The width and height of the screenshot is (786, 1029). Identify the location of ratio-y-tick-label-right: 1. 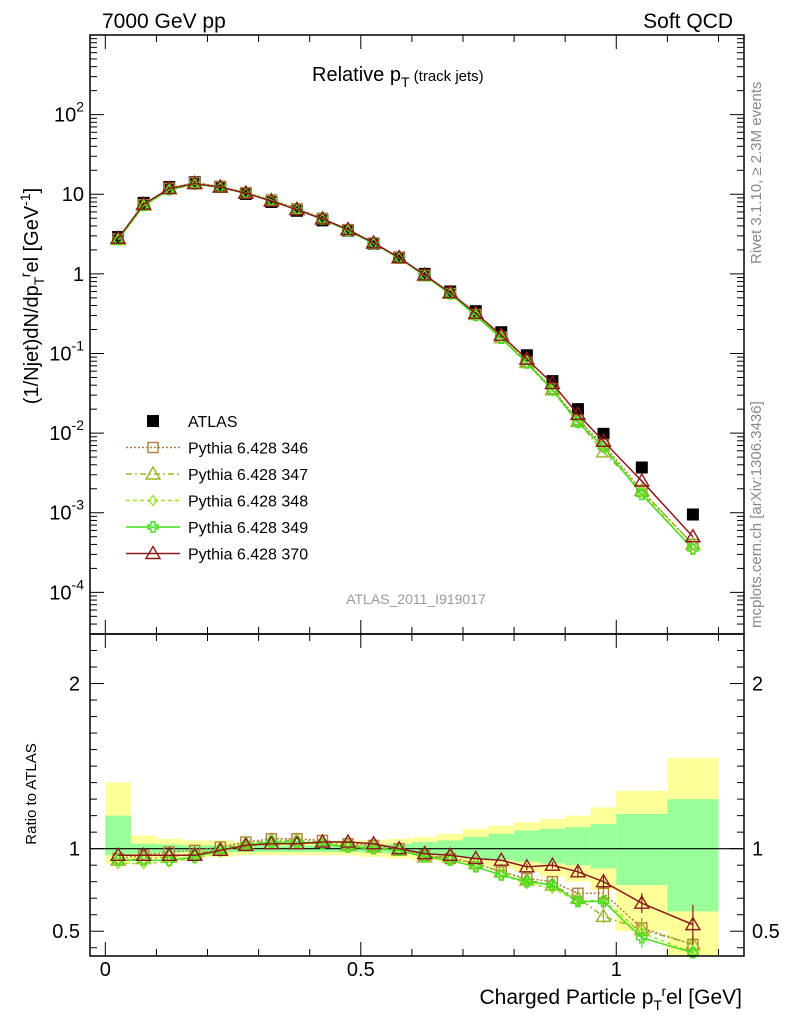
(757, 850).